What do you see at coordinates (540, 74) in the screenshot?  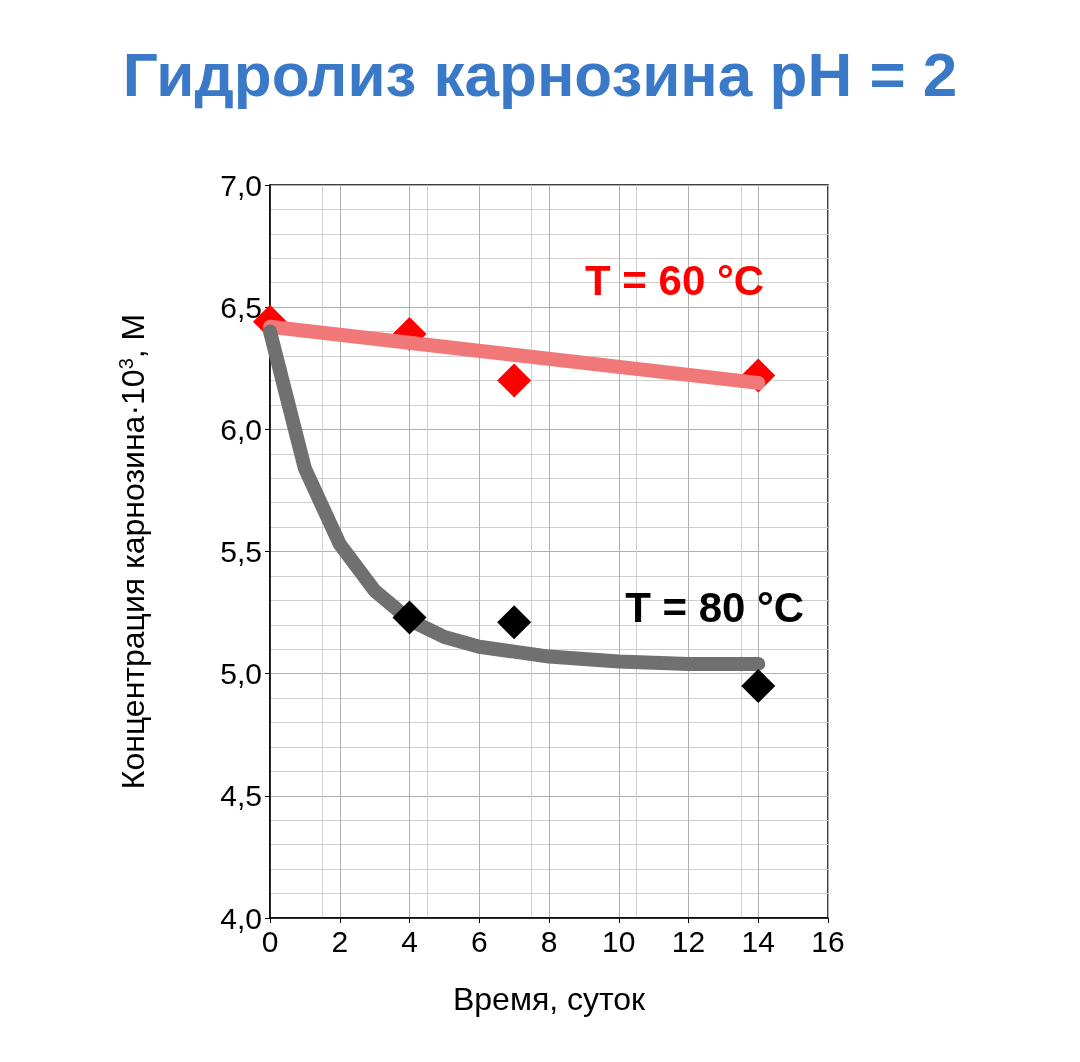 I see `chart-title: Гидролиз карнозина pH = 2` at bounding box center [540, 74].